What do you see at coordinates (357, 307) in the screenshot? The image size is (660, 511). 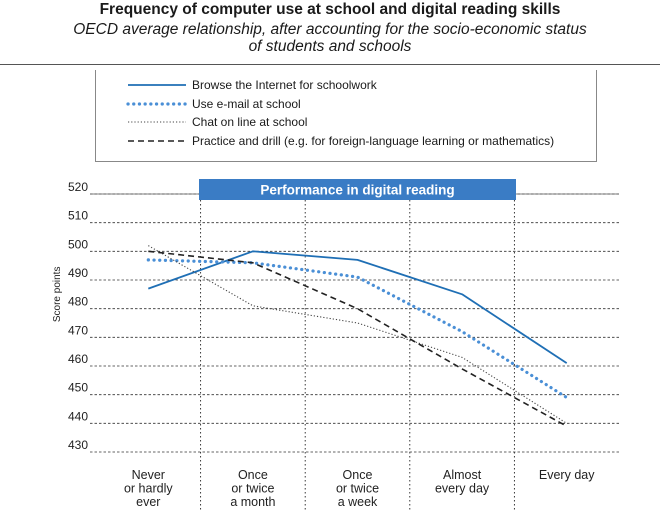 I see `series-line` at bounding box center [357, 307].